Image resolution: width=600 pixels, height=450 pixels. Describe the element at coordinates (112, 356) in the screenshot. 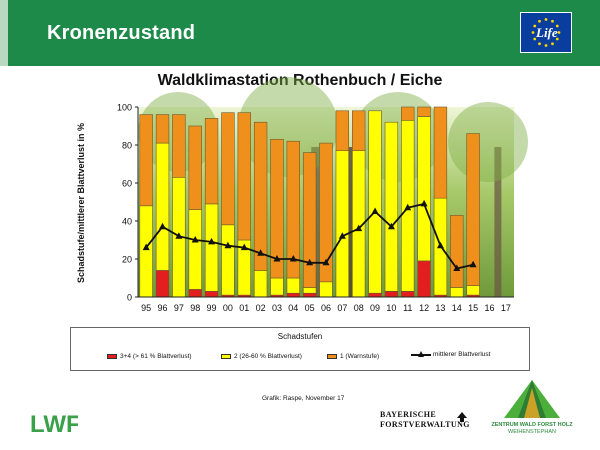

I see `legend-swatch-red` at that location.